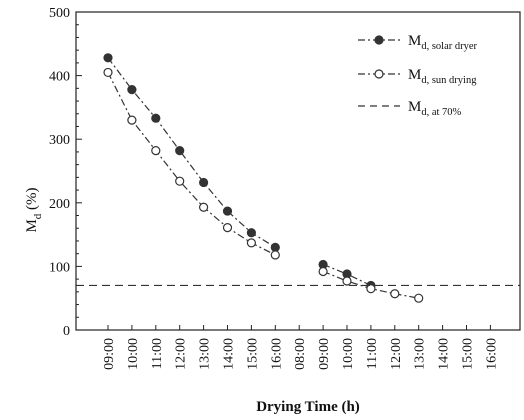  What do you see at coordinates (442, 76) in the screenshot?
I see `legend-label-sun-drying: Md, sun drying` at bounding box center [442, 76].